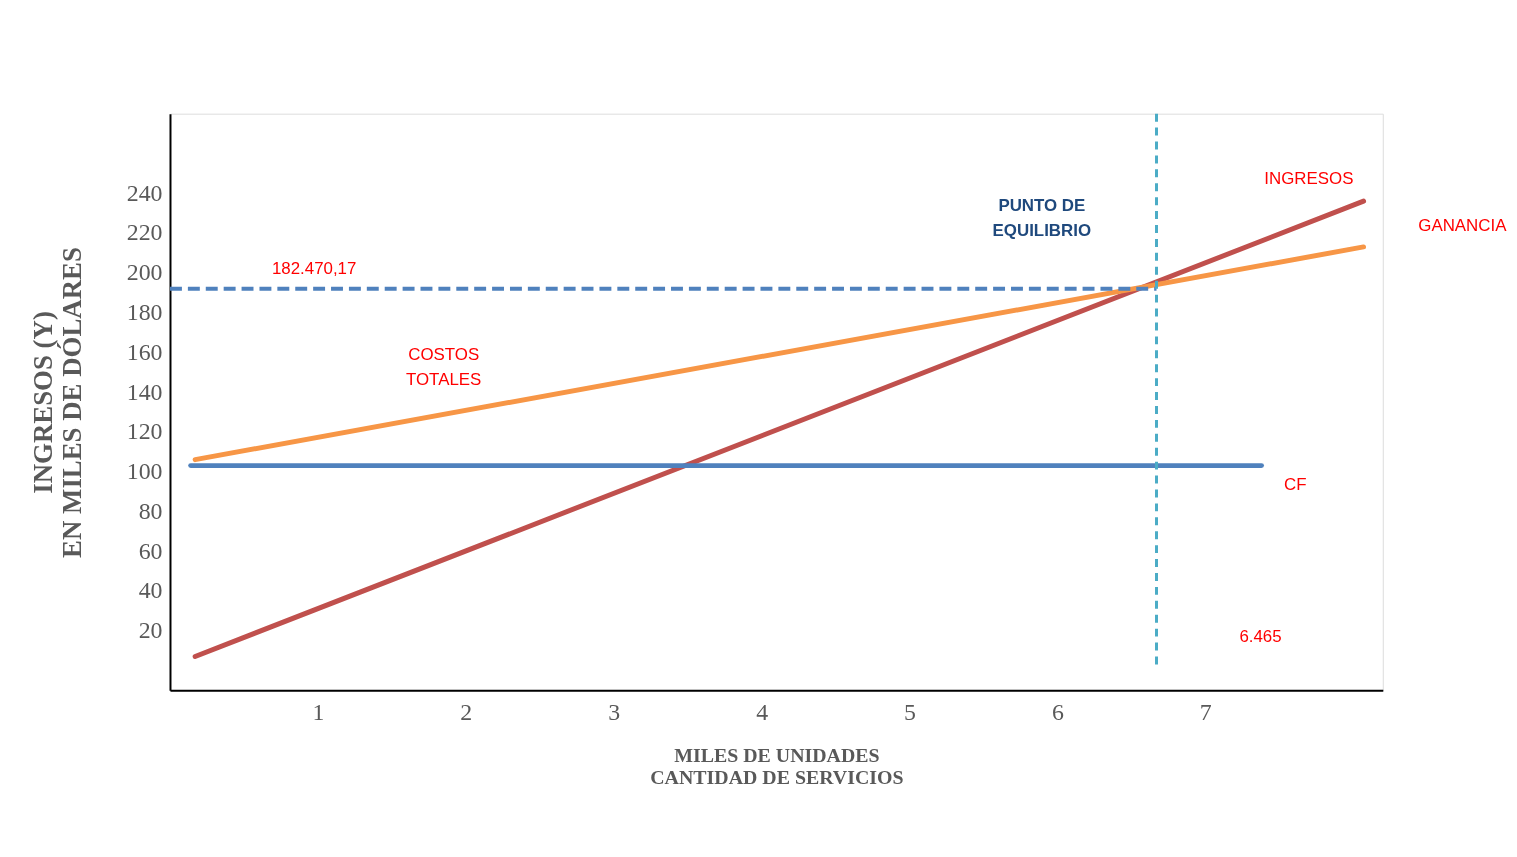 Image resolution: width=1517 pixels, height=857 pixels. Describe the element at coordinates (1463, 225) in the screenshot. I see `text: GANANCIA` at that location.